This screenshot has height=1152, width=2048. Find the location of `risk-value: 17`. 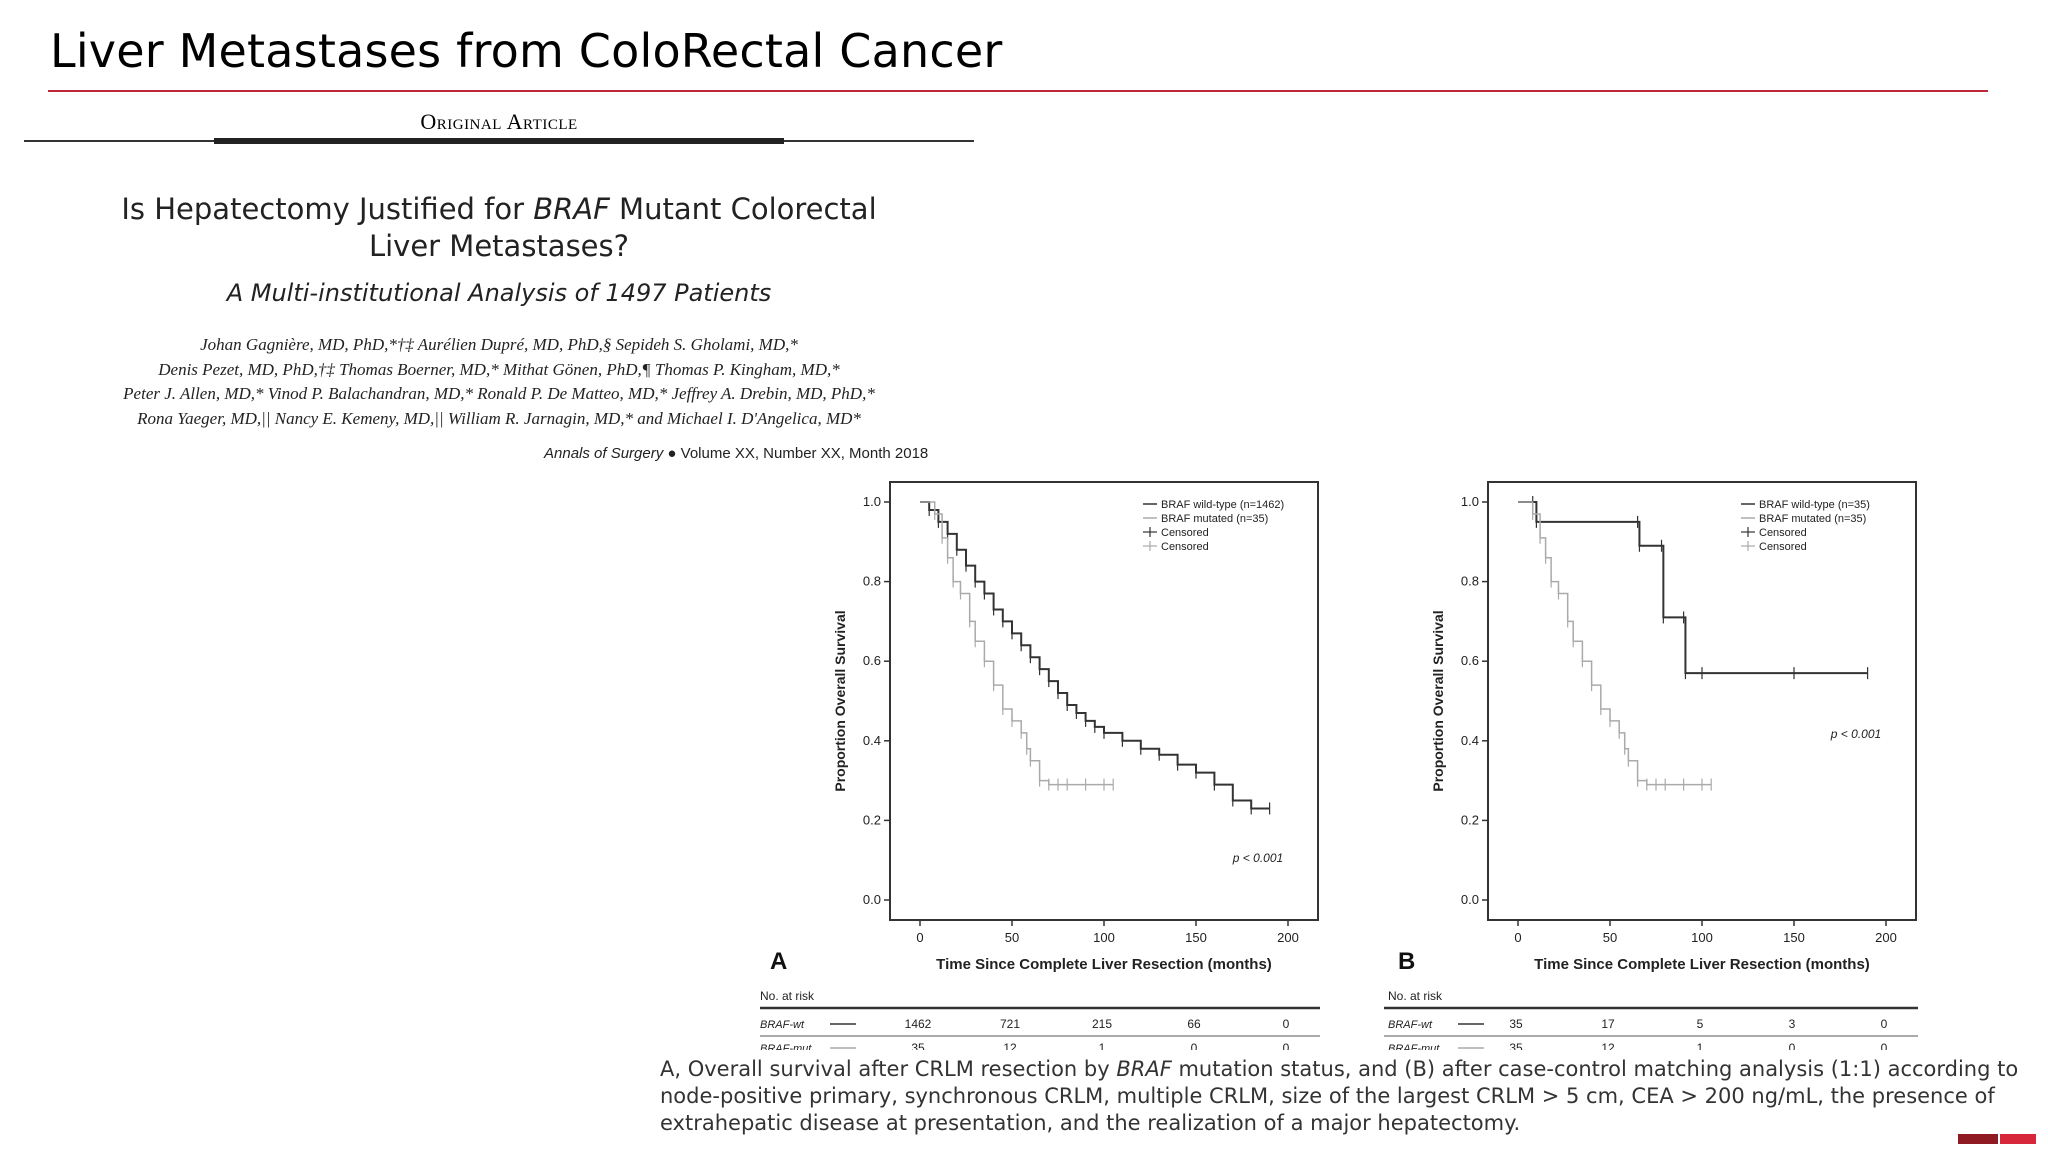

risk-value: 17 is located at coordinates (1608, 1024).